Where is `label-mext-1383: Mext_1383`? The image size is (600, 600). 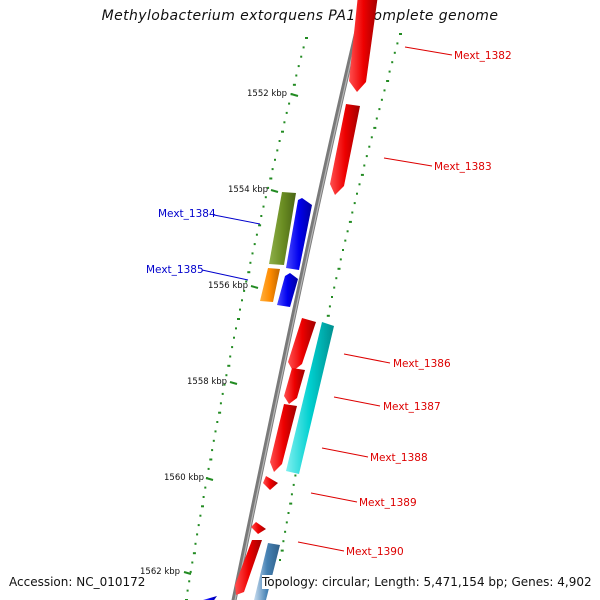
label-mext-1383: Mext_1383 is located at coordinates (463, 167).